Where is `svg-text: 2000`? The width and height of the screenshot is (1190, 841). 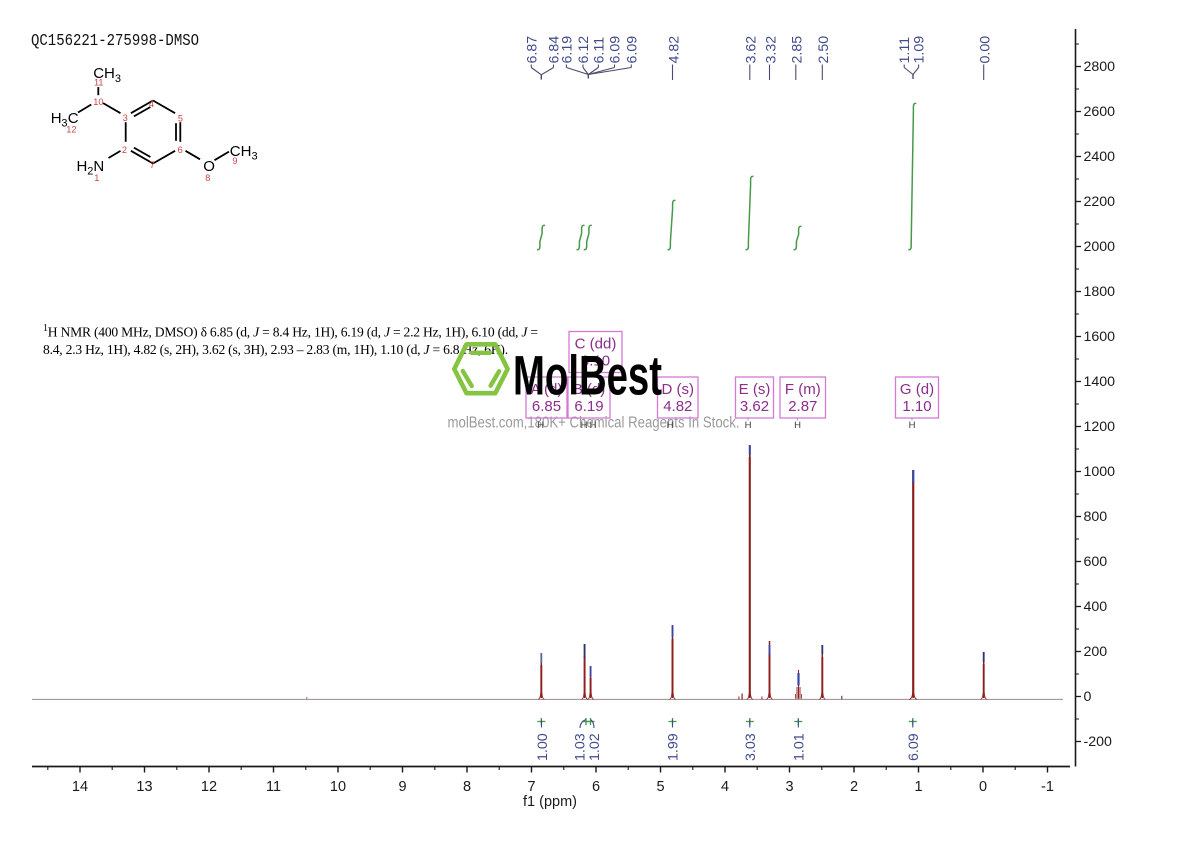
svg-text: 2000 is located at coordinates (1100, 247).